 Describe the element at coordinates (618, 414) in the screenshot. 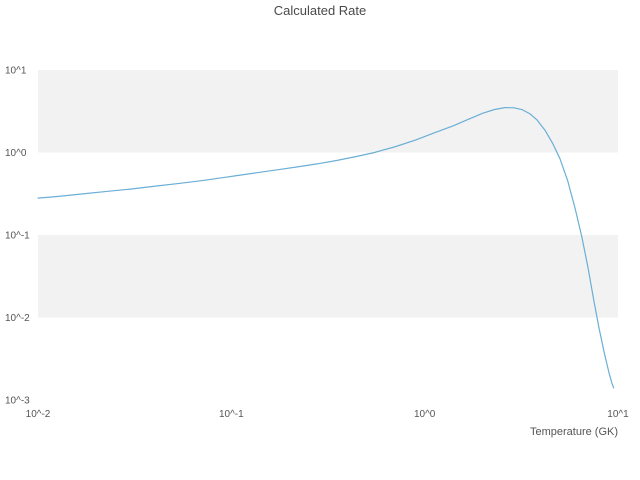

I see `x-tick-label: 10^1` at that location.